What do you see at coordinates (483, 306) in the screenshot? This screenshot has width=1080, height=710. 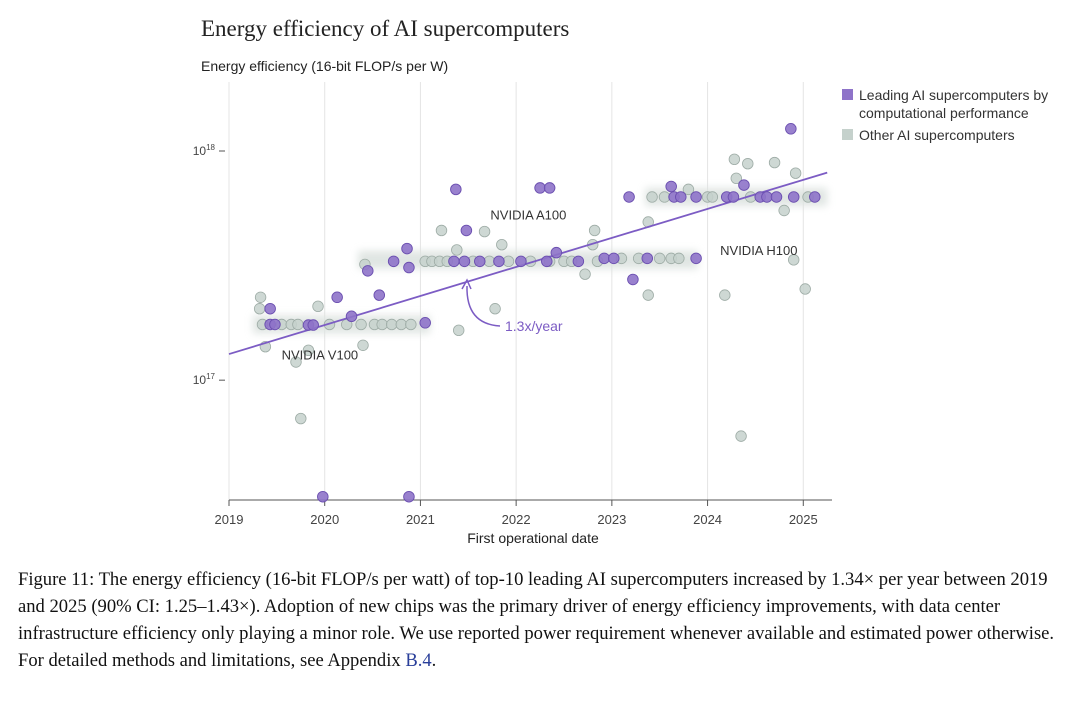 I see `trend-arrow` at bounding box center [483, 306].